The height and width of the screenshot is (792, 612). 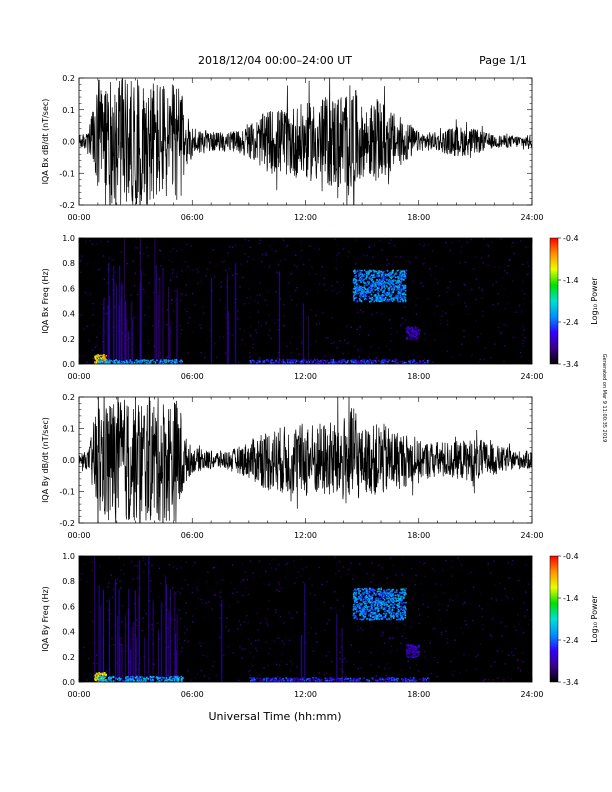 I want to click on bx-spectrogram-colorbar-tick-label: -3.4, so click(x=571, y=364).